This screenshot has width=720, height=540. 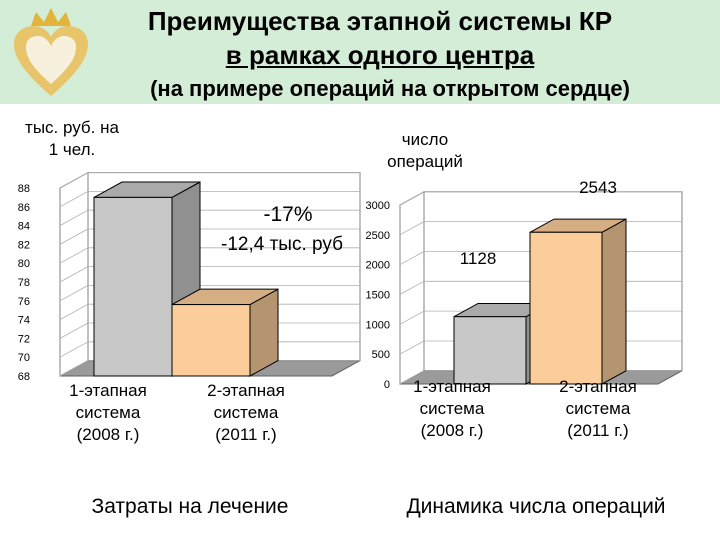 I want to click on percent-annotation: -17%, so click(x=287, y=214).